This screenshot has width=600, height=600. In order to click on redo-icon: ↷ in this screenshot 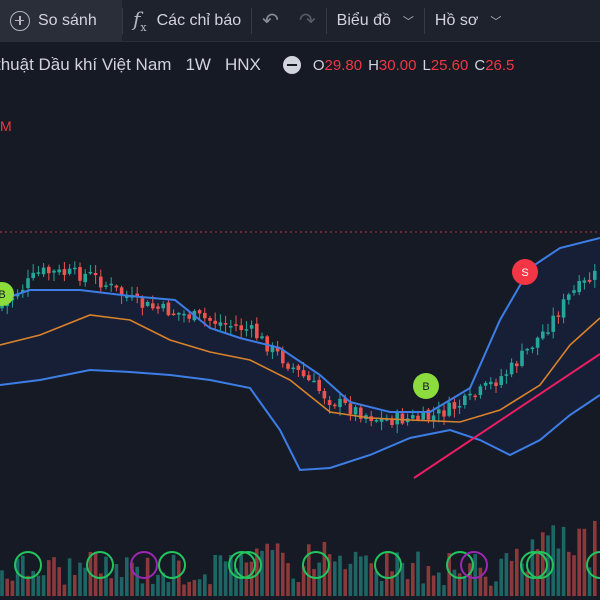, I will do `click(307, 21)`.